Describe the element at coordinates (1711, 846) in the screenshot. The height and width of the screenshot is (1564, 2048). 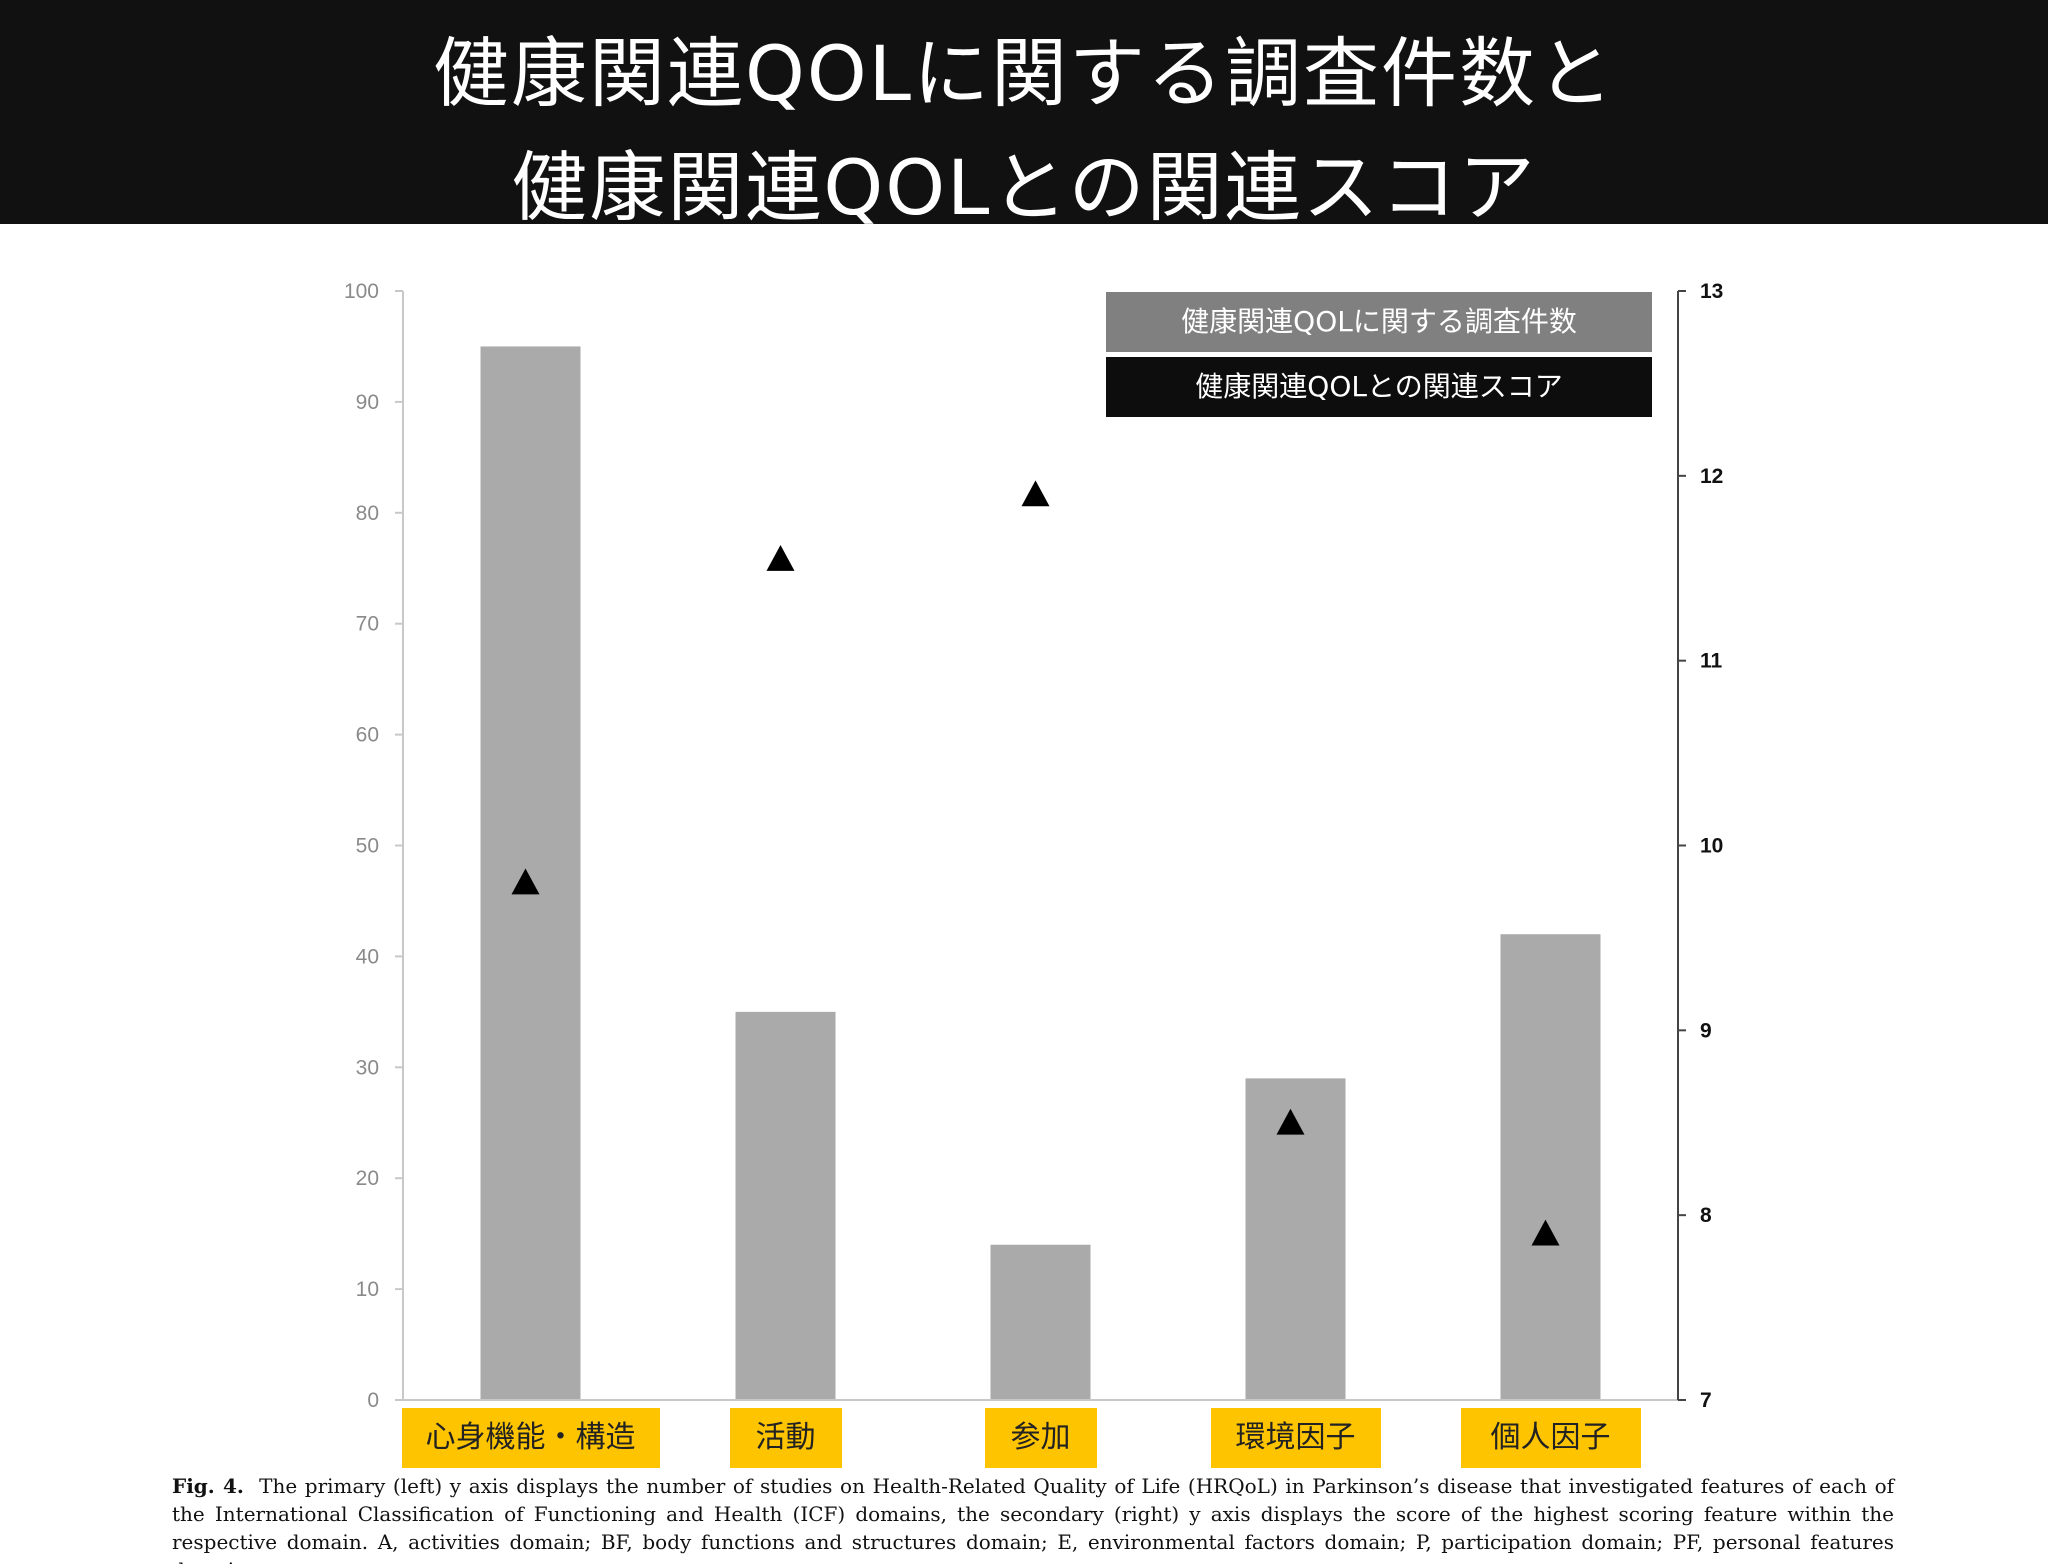
I see `right-tick-label: 10` at that location.